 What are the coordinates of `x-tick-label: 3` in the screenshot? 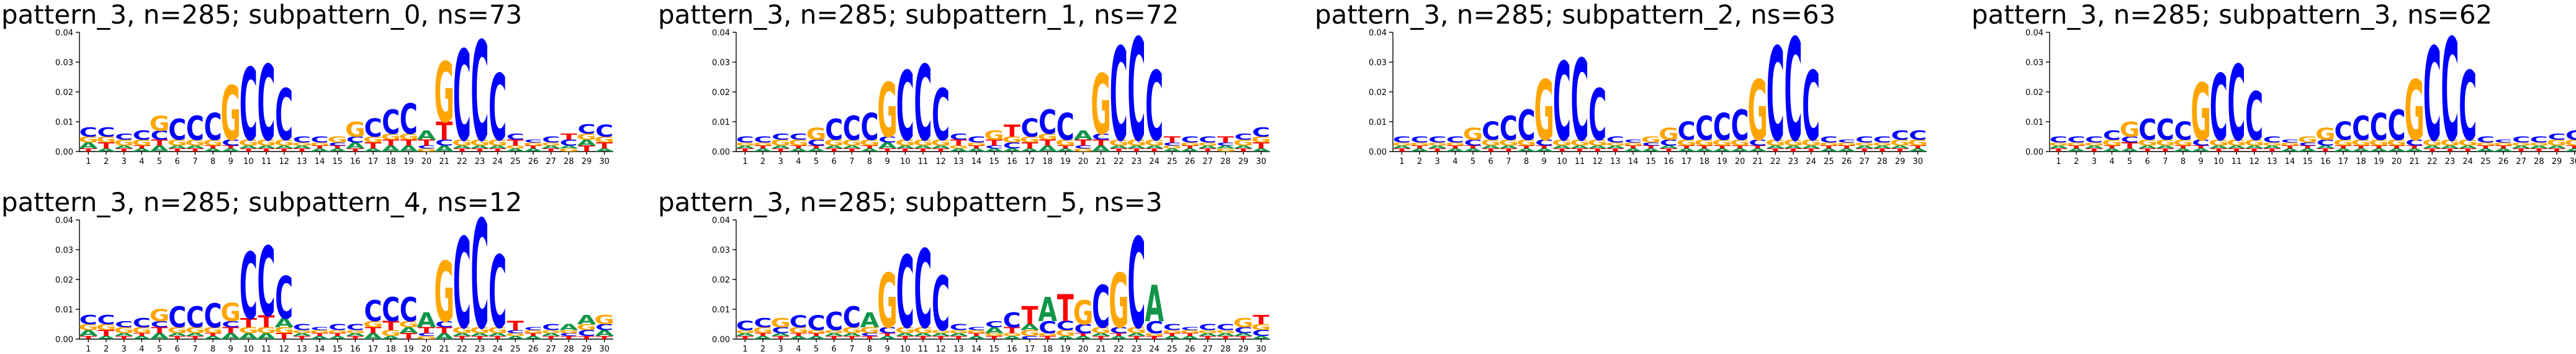 It's located at (780, 349).